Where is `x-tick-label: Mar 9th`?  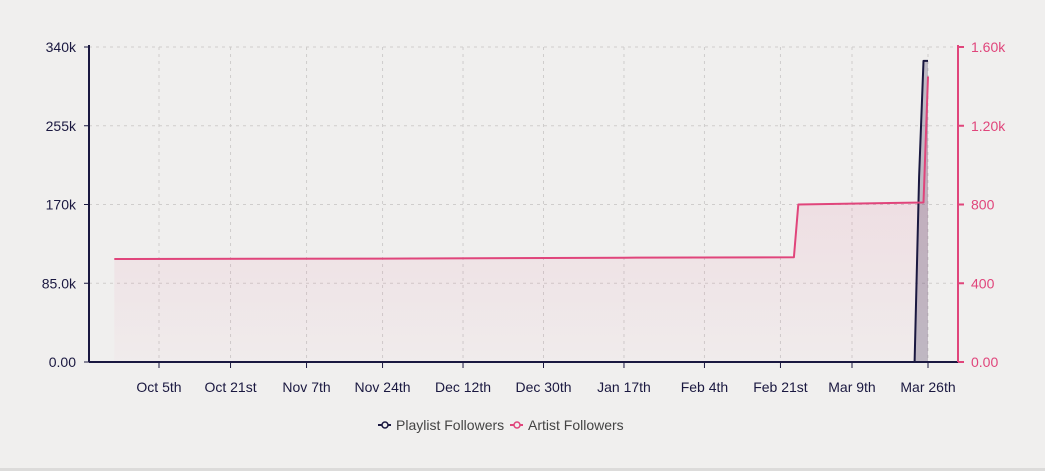
x-tick-label: Mar 9th is located at coordinates (851, 387).